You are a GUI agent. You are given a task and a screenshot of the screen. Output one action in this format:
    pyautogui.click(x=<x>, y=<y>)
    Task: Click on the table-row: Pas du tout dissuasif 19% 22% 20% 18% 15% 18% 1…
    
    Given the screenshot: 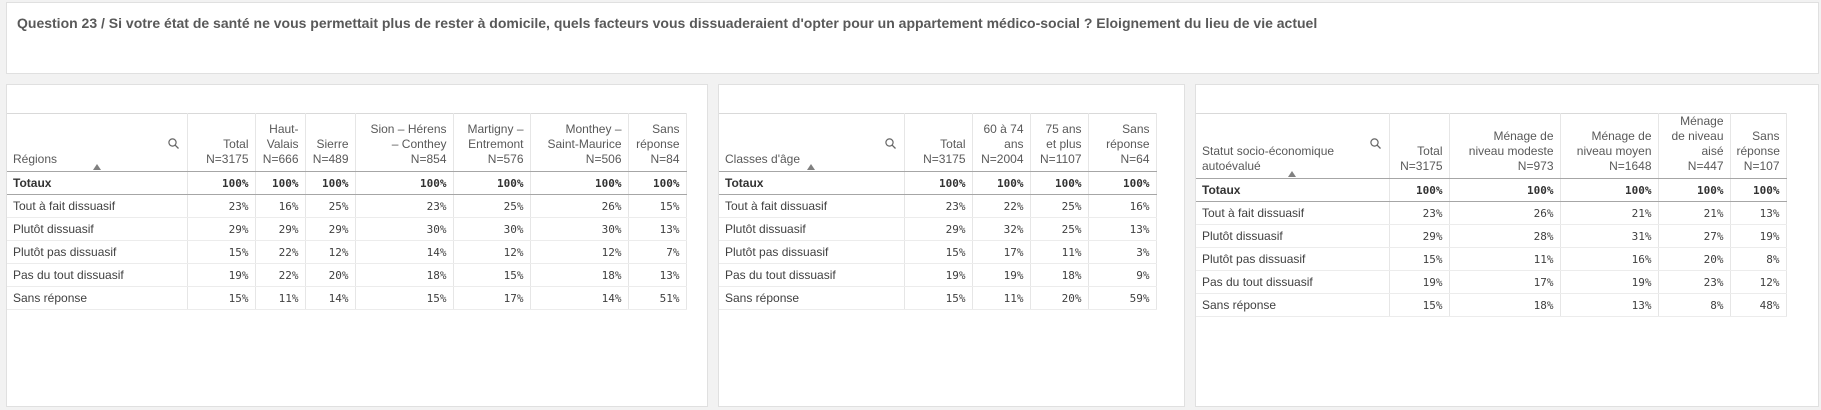 What is the action you would take?
    pyautogui.click(x=347, y=275)
    